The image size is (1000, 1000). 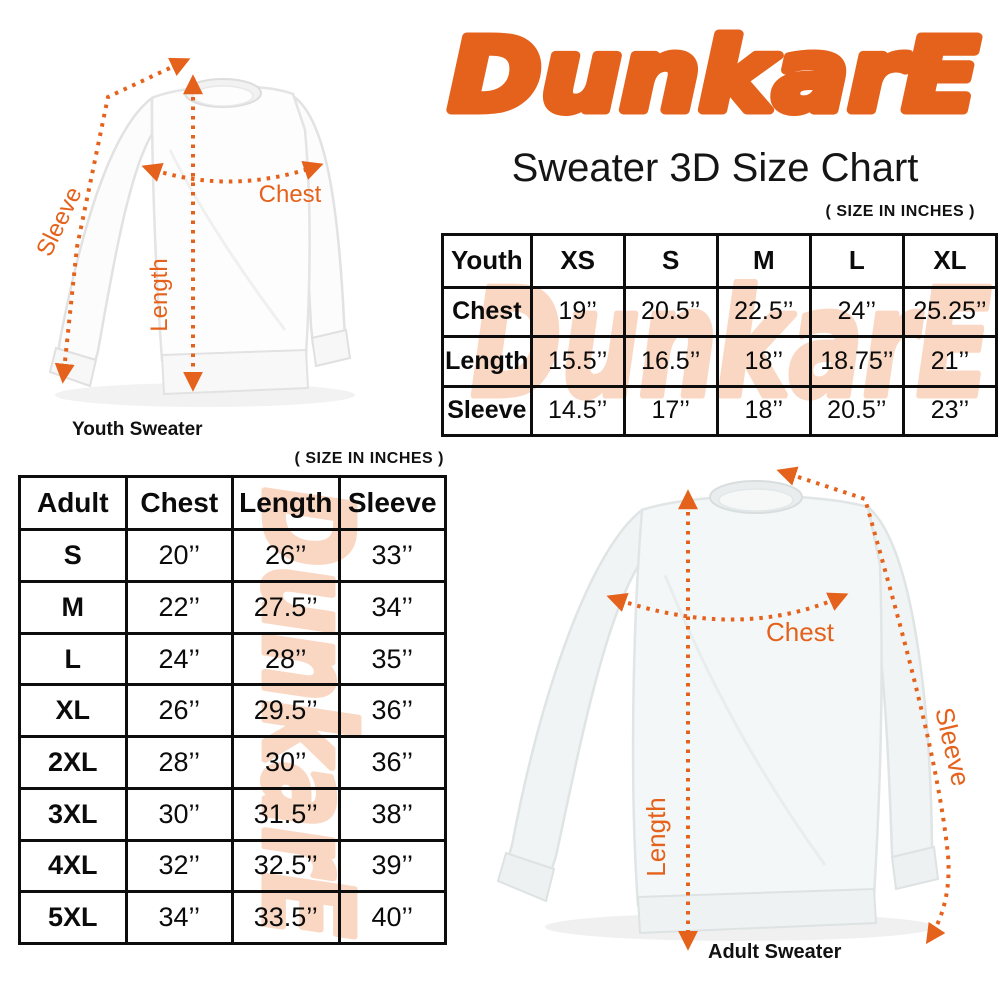 What do you see at coordinates (286, 503) in the screenshot?
I see `column-header: Length` at bounding box center [286, 503].